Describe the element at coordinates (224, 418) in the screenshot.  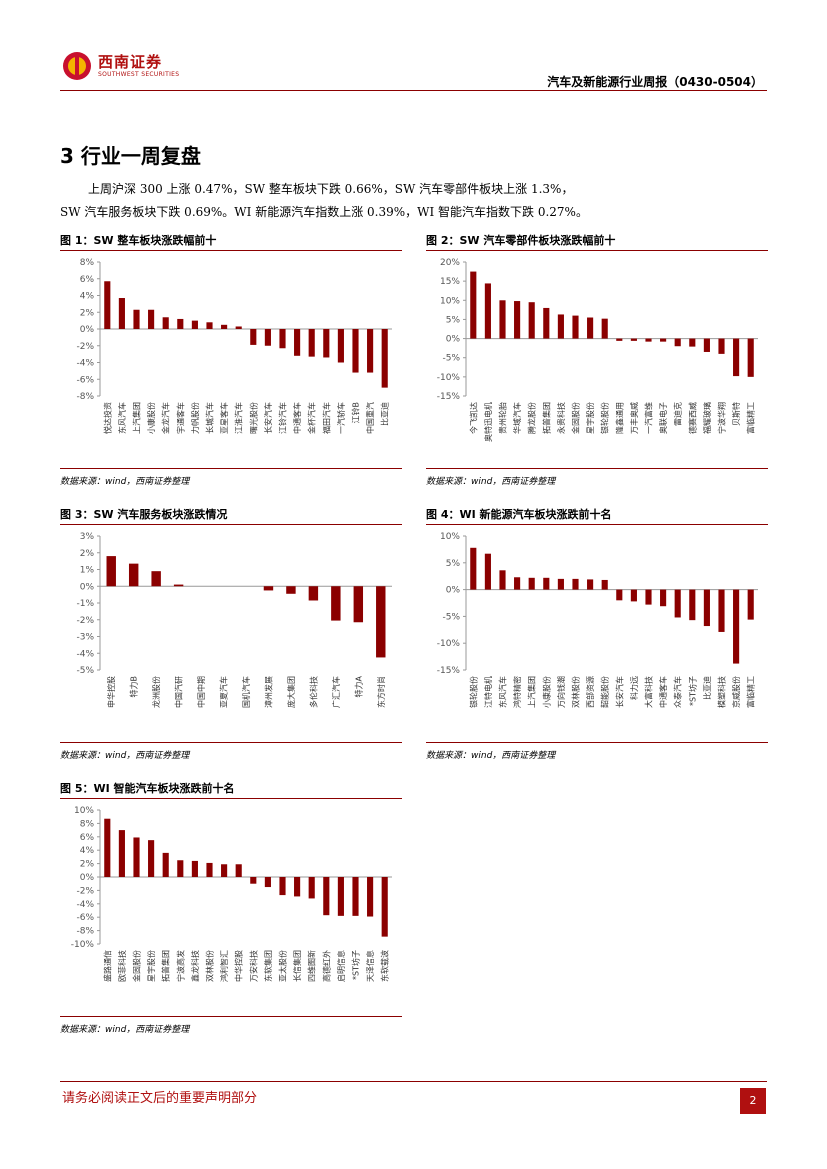
I see `category-label: 亚星客车` at that location.